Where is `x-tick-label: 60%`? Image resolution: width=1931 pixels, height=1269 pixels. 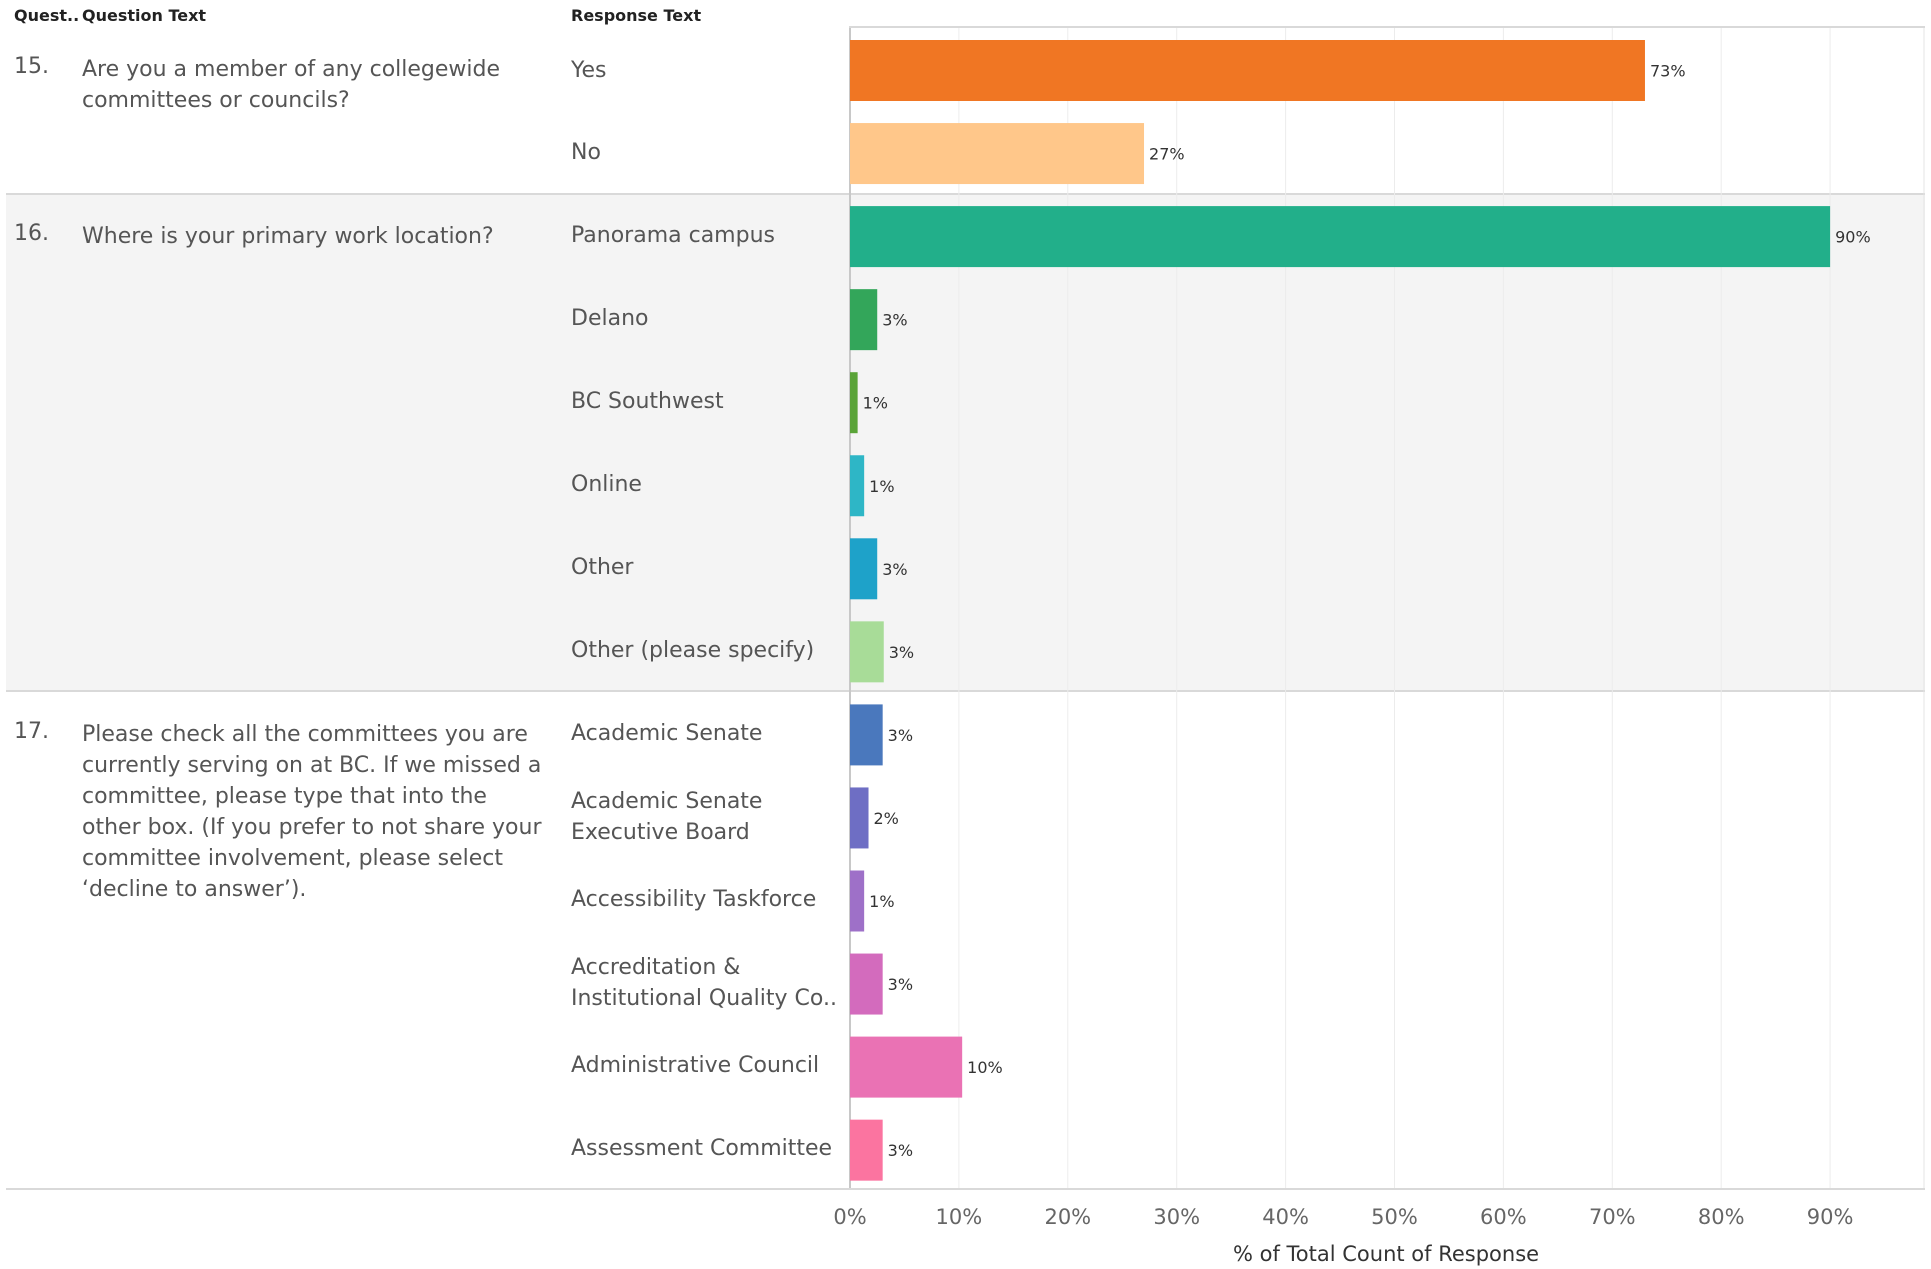
x-tick-label: 60% is located at coordinates (1503, 1217).